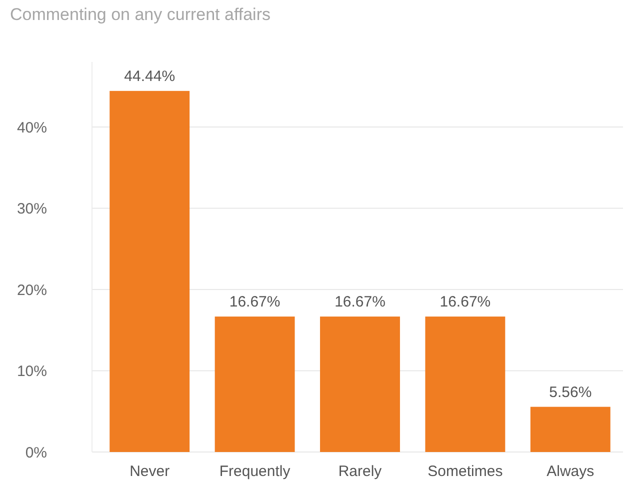 The image size is (643, 488). Describe the element at coordinates (140, 14) in the screenshot. I see `chart-title: Commenting on any current affairs` at that location.